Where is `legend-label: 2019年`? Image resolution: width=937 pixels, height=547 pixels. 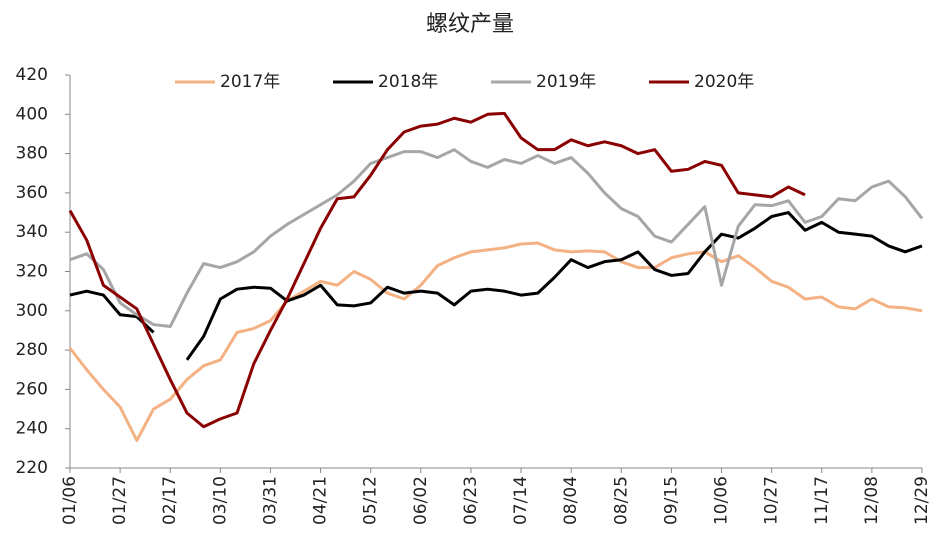
legend-label: 2019年 is located at coordinates (566, 82).